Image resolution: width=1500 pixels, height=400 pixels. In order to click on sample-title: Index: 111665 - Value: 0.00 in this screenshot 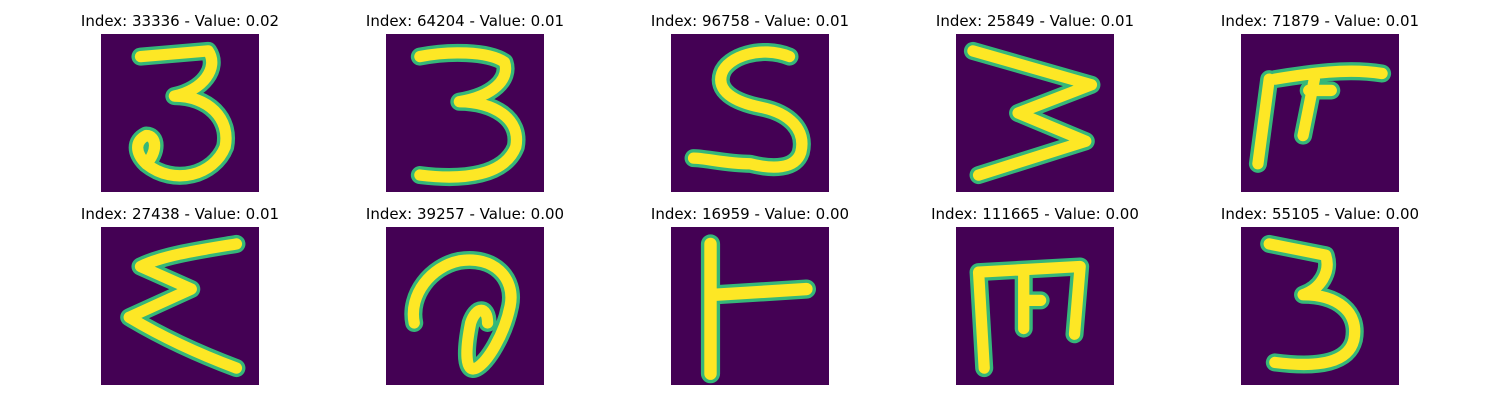, I will do `click(1035, 214)`.